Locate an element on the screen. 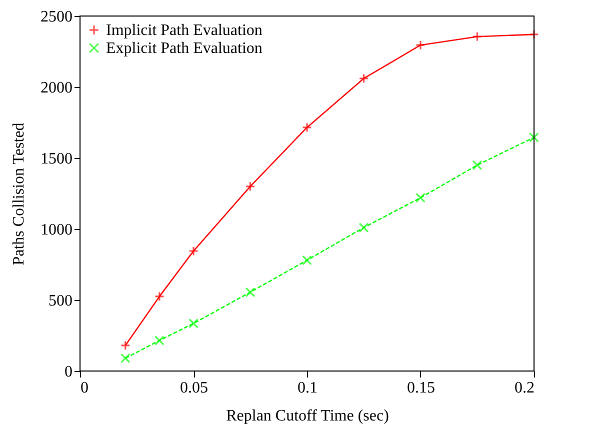  y-tick-label: 2500 is located at coordinates (56, 17).